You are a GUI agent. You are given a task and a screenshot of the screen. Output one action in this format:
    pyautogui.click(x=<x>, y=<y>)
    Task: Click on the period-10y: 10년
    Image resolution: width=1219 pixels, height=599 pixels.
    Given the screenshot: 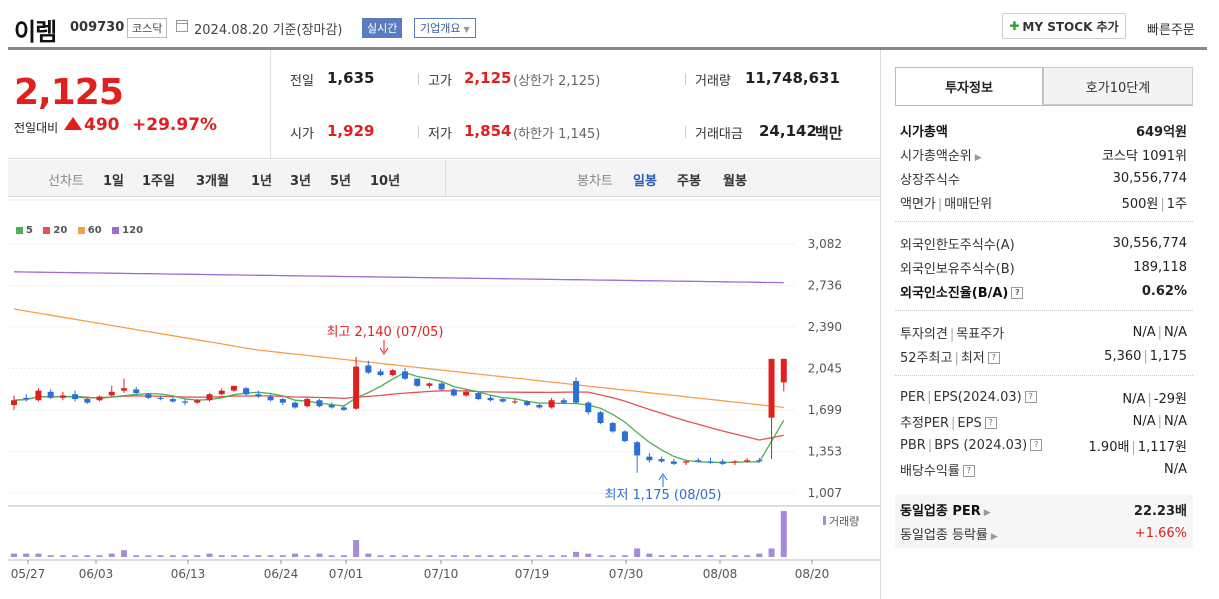 What is the action you would take?
    pyautogui.click(x=385, y=181)
    